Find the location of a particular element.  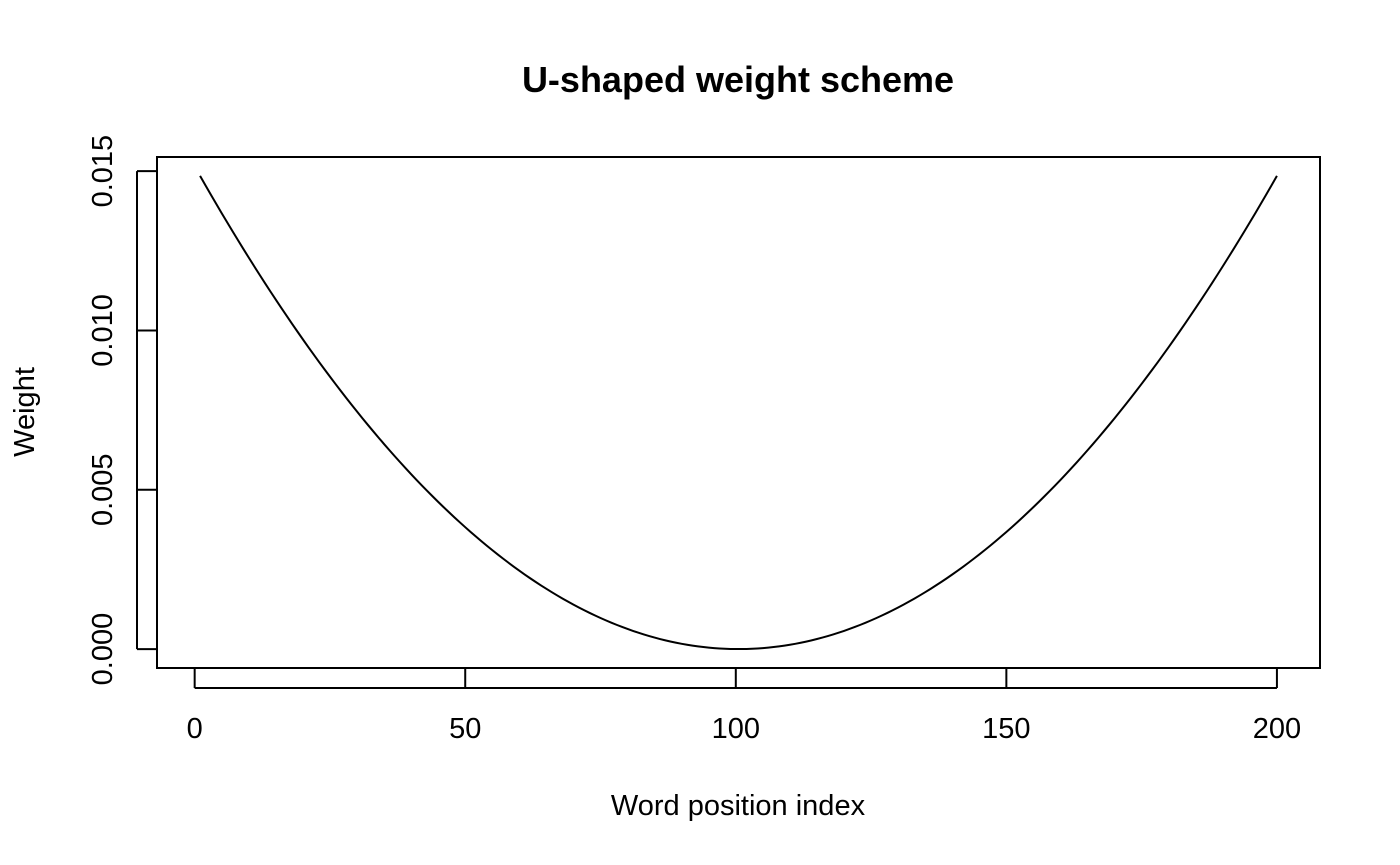

x-tick-label: 50 is located at coordinates (465, 729).